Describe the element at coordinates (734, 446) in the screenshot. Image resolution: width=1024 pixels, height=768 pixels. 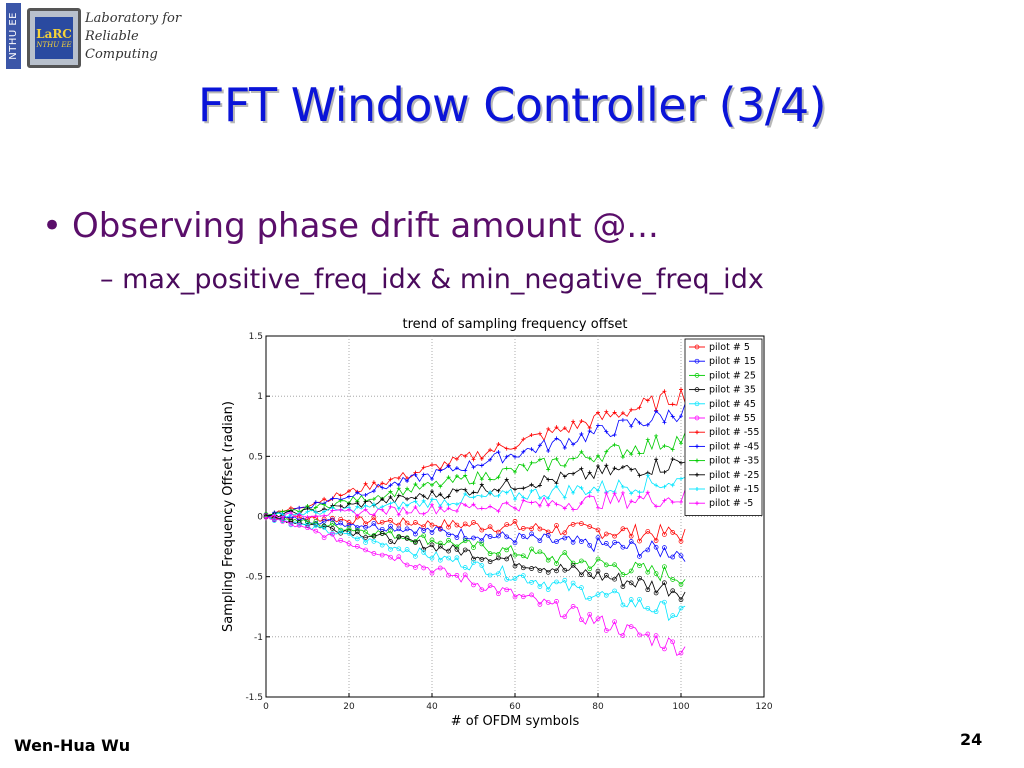
I see `legend-label: pilot # -45` at that location.